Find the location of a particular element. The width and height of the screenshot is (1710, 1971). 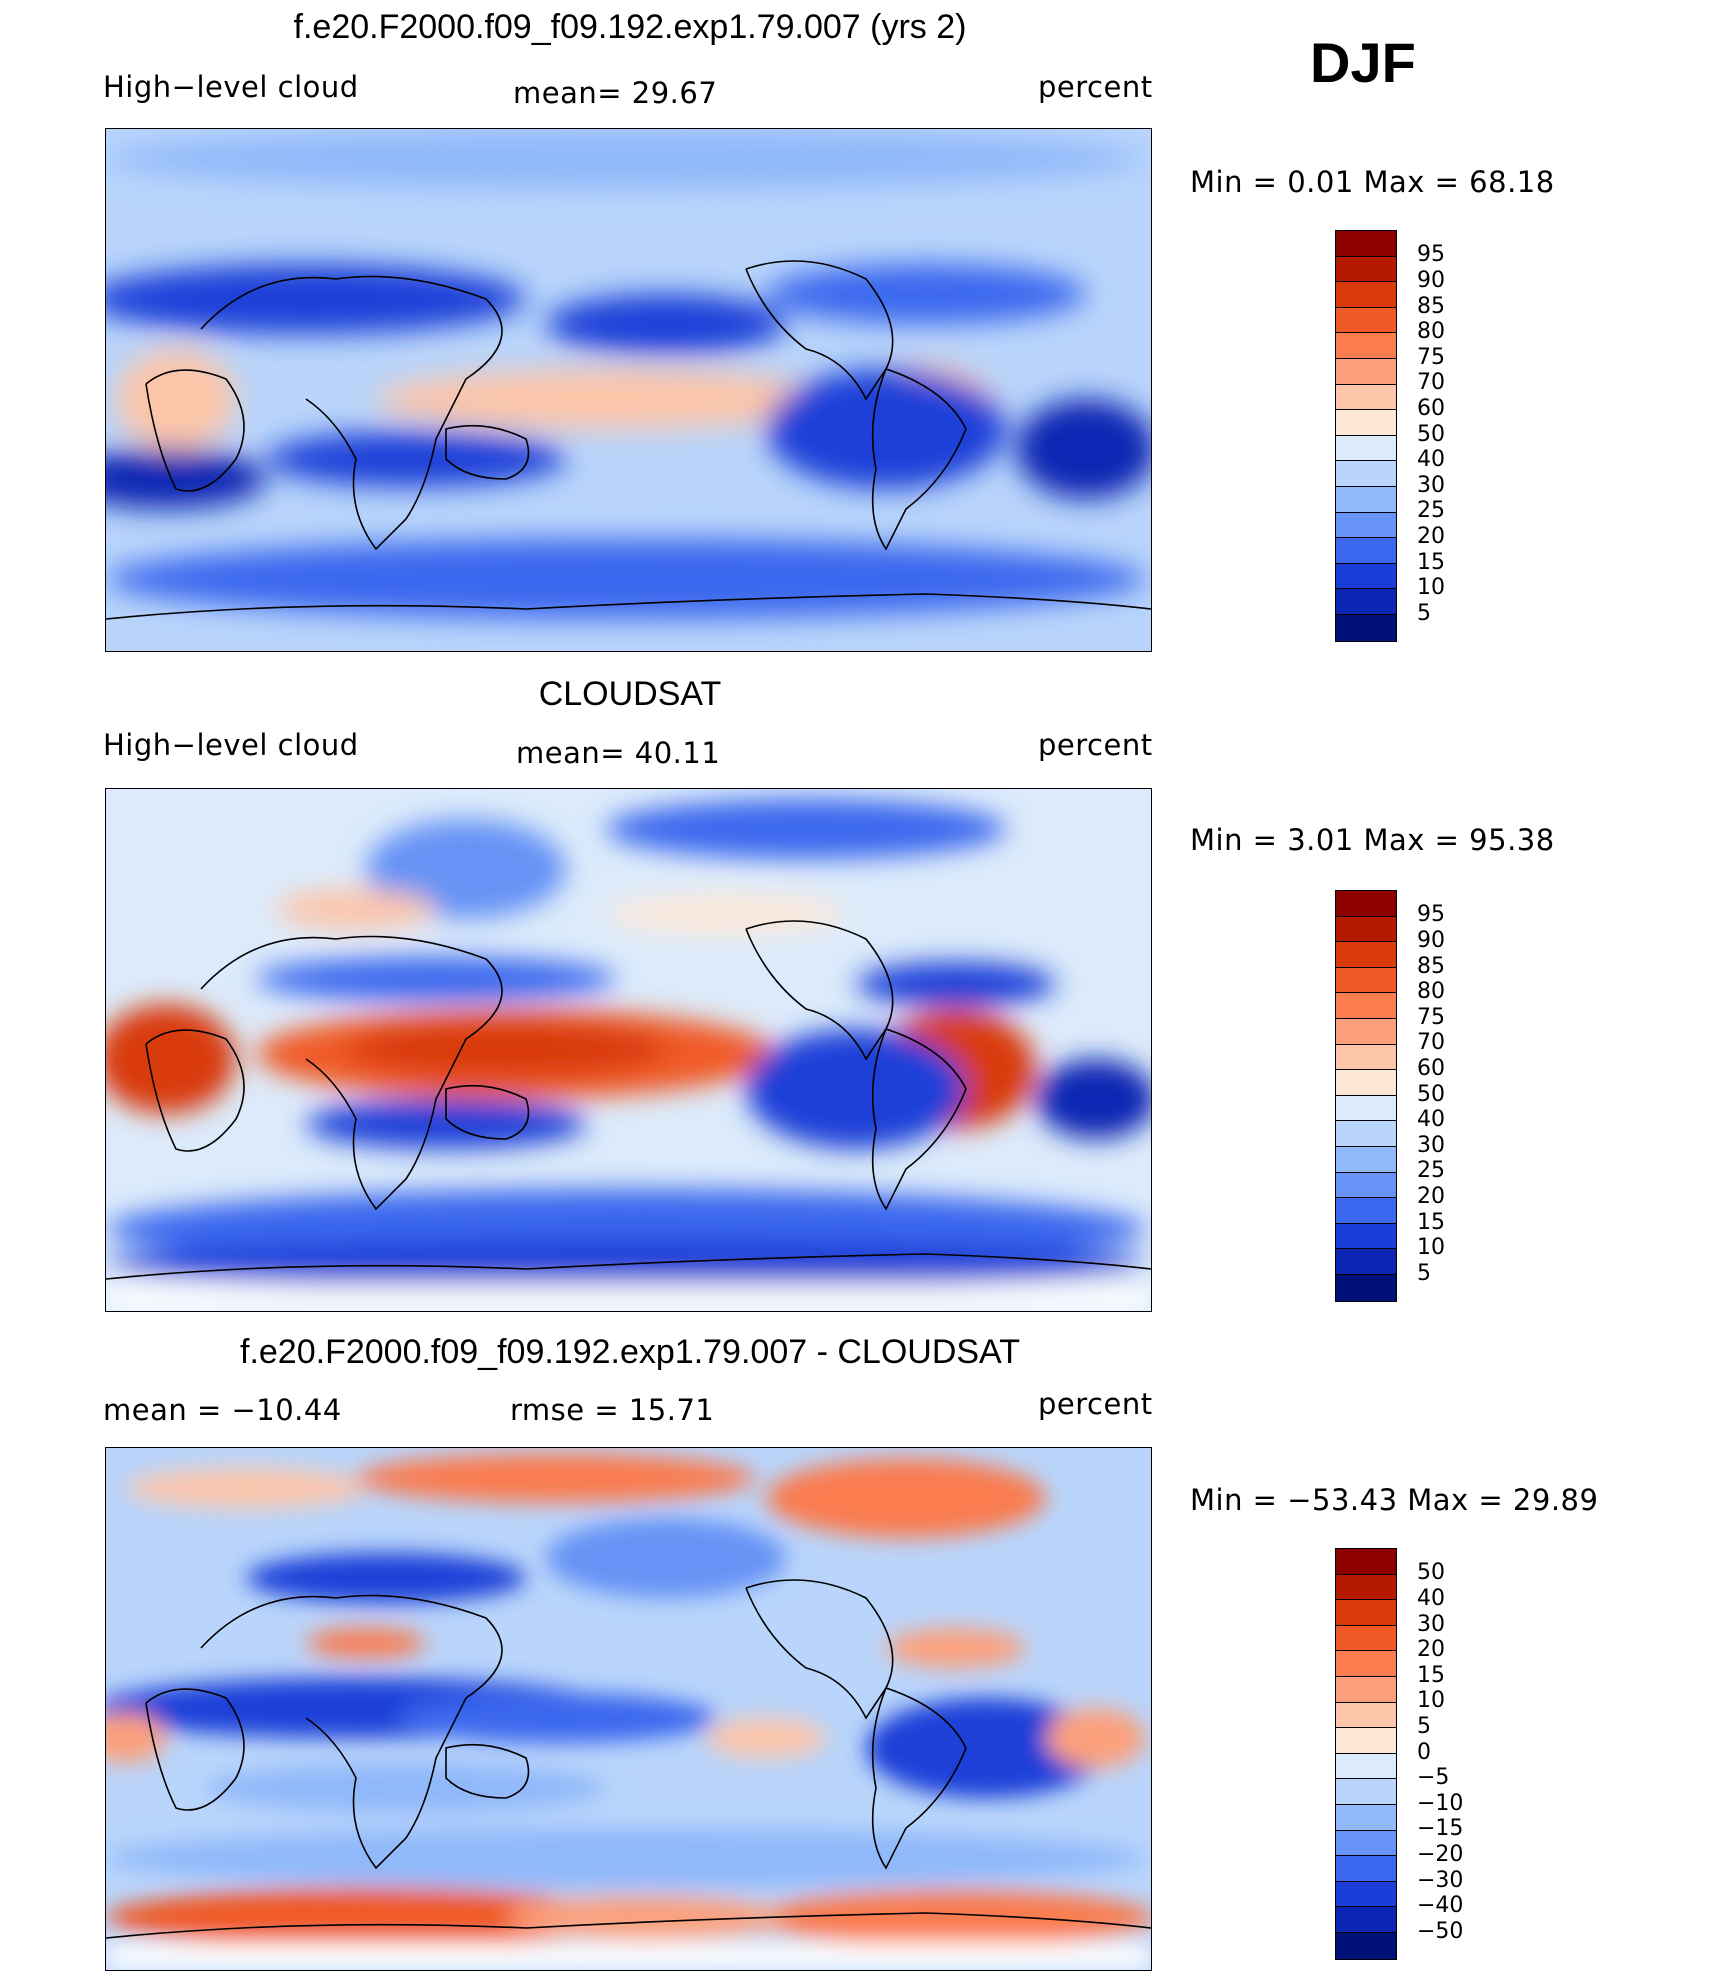

cbar-tick: −30 is located at coordinates (1440, 1880).